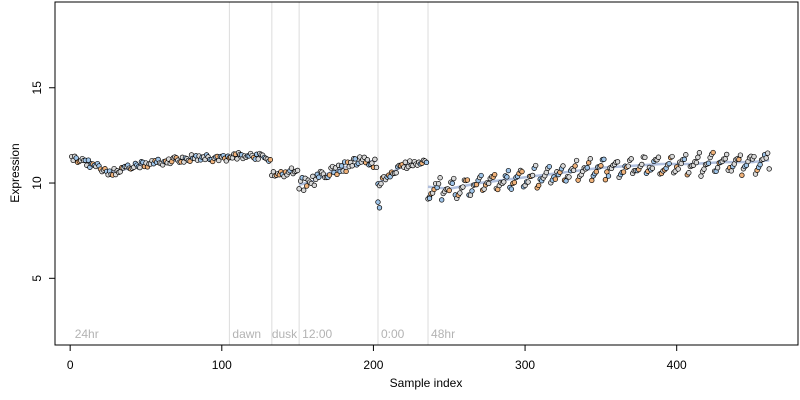 Image resolution: width=800 pixels, height=400 pixels. What do you see at coordinates (285, 334) in the screenshot?
I see `phase-label: dusk` at bounding box center [285, 334].